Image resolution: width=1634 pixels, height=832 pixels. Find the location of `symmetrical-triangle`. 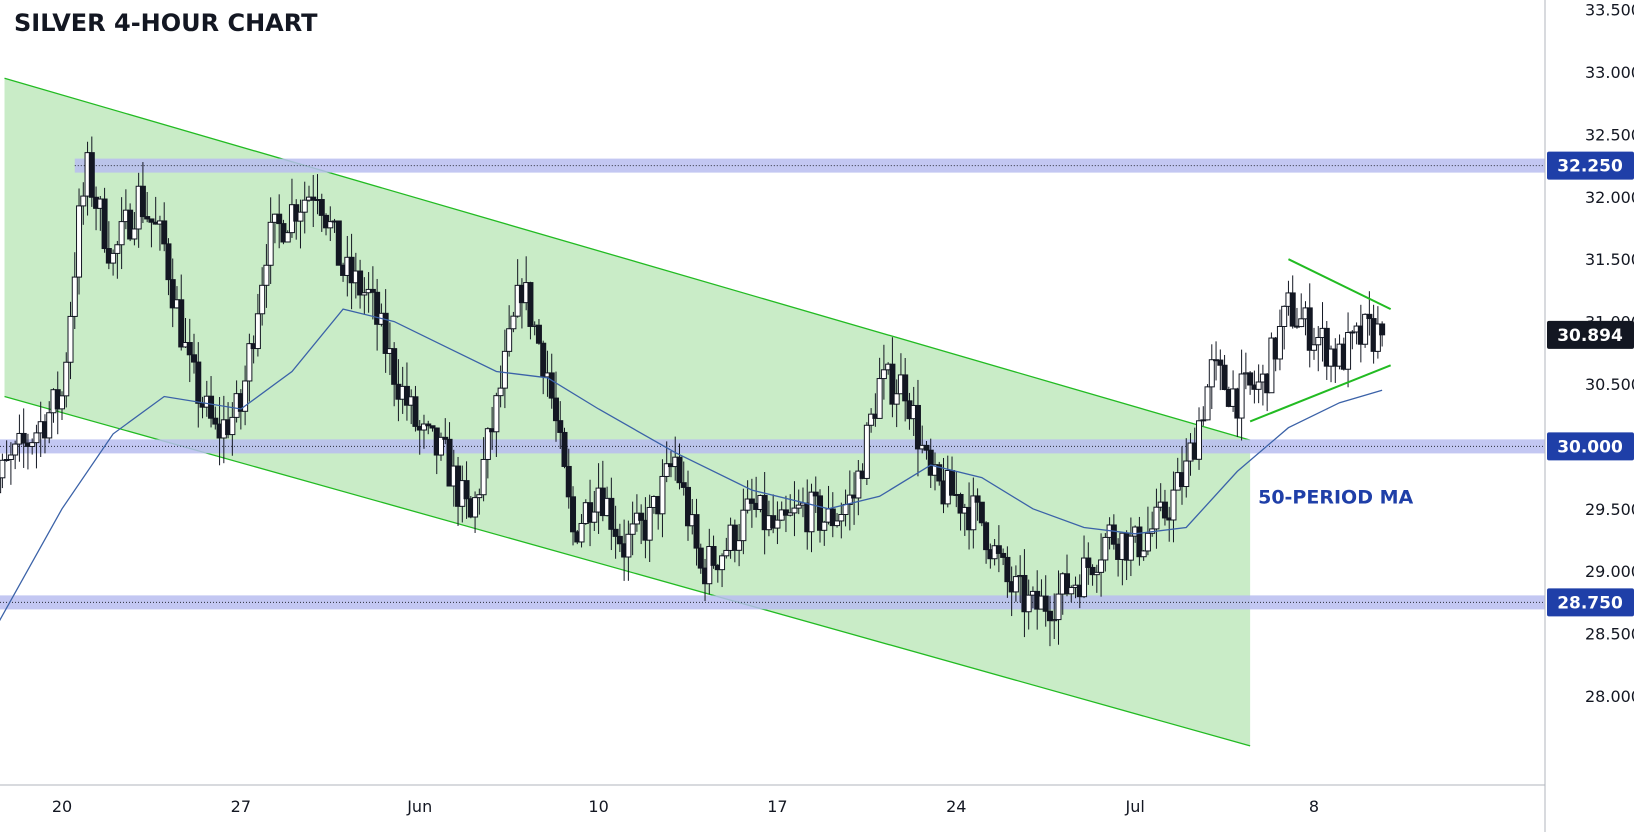

symmetrical-triangle is located at coordinates (1320, 340).